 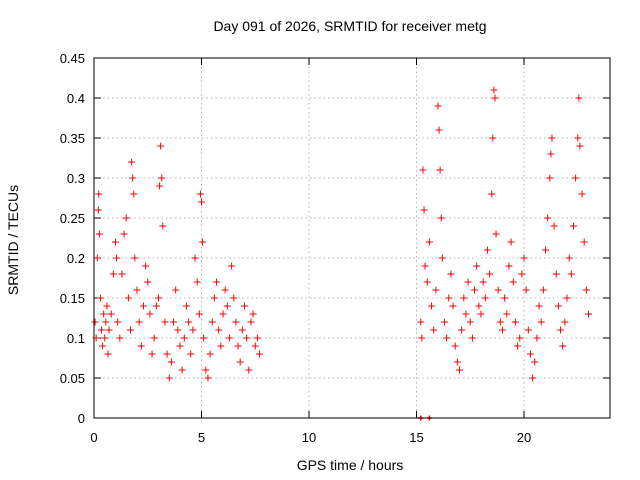 What do you see at coordinates (72, 378) in the screenshot?
I see `y-tick-label: 0.05` at bounding box center [72, 378].